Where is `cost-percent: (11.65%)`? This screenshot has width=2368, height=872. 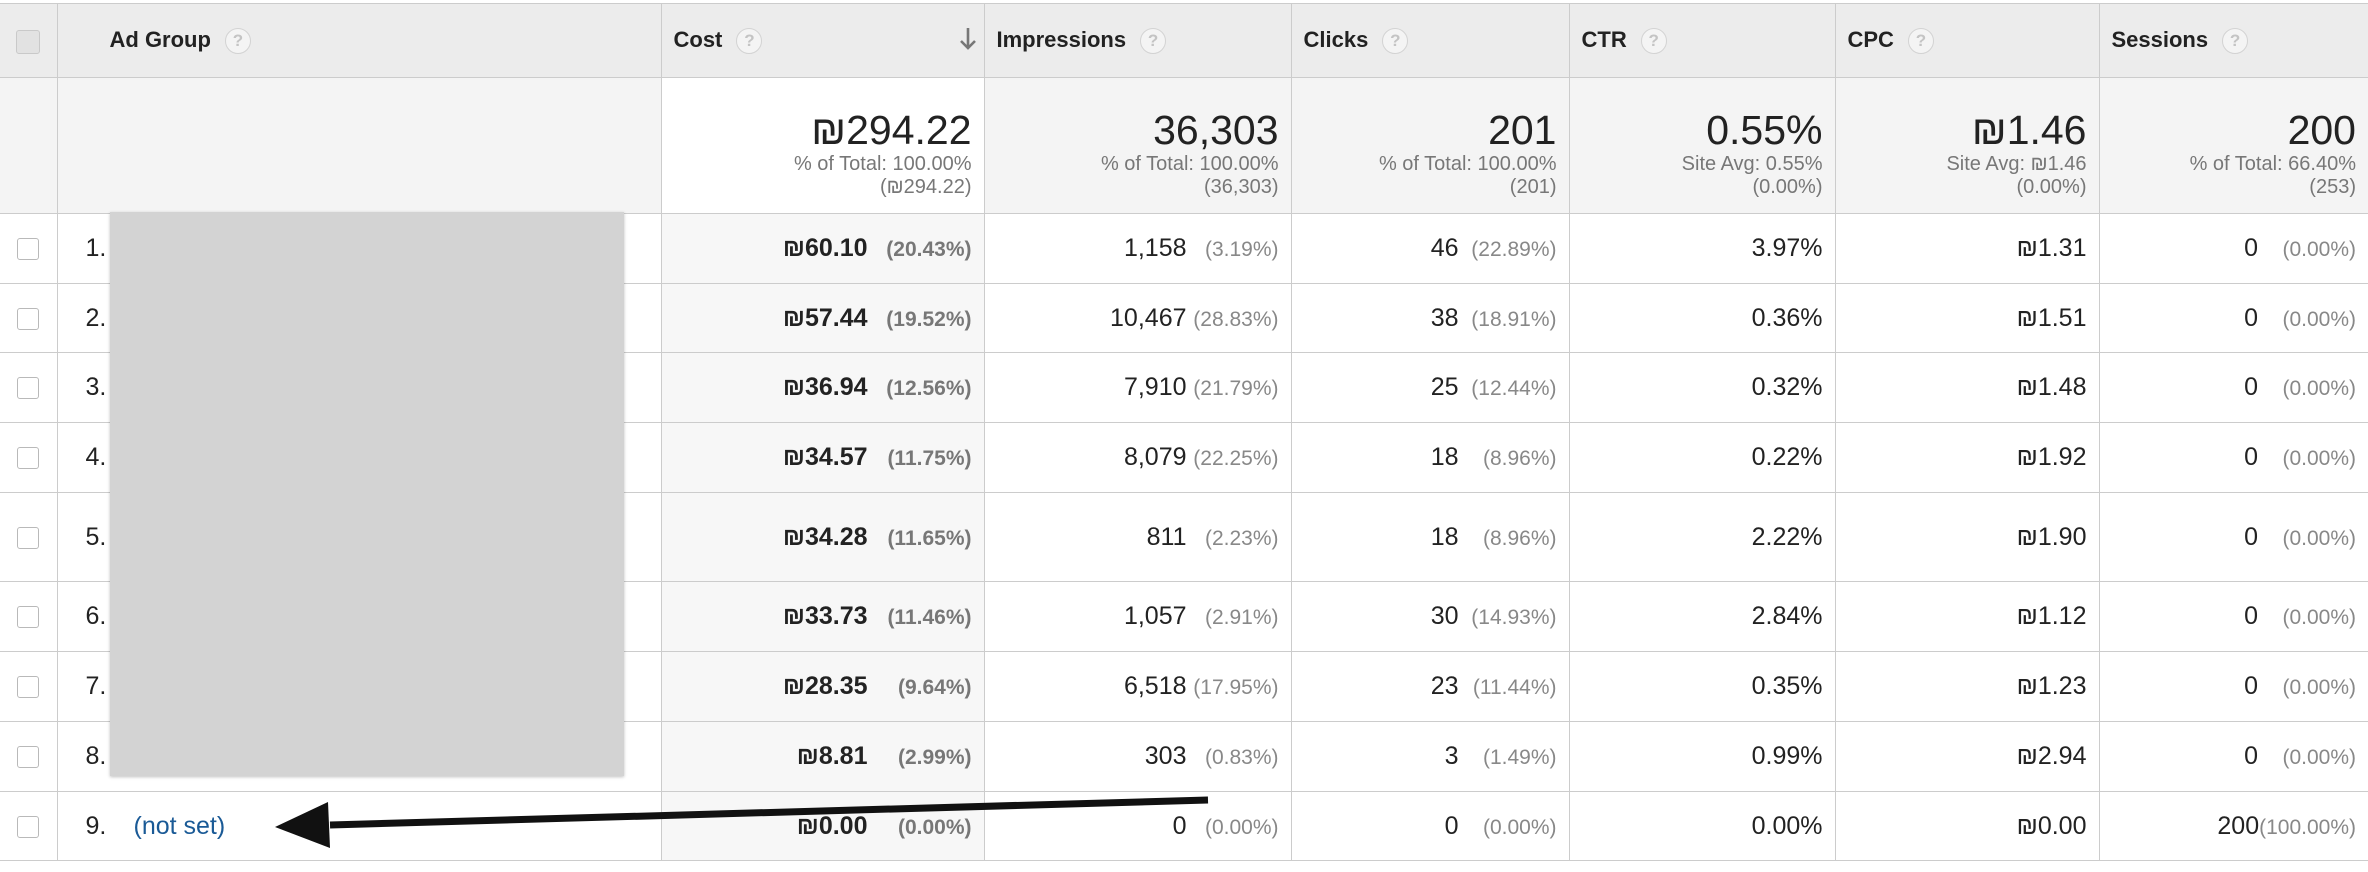 cost-percent: (11.65%) is located at coordinates (929, 538).